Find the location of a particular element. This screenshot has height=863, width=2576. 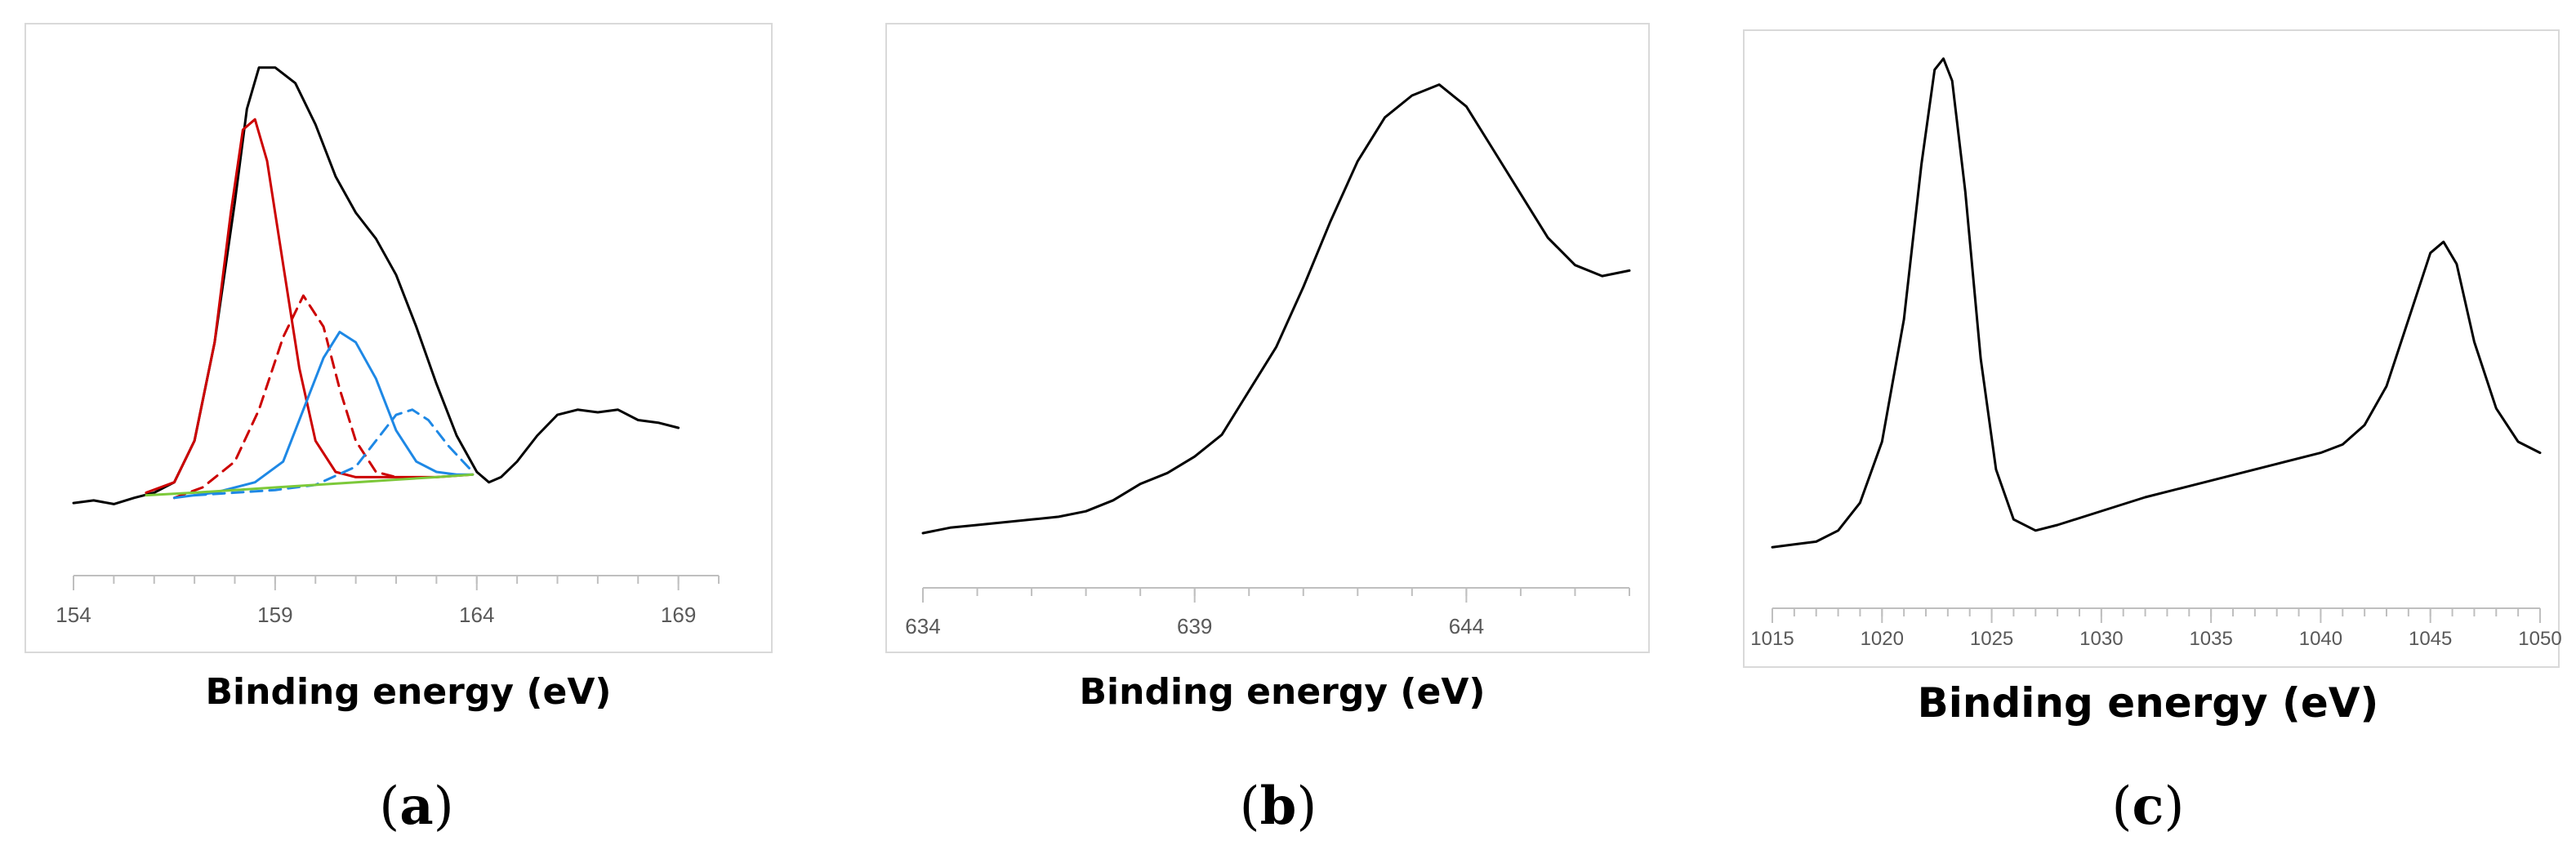

x-tick-label: 1030 is located at coordinates (2101, 639).